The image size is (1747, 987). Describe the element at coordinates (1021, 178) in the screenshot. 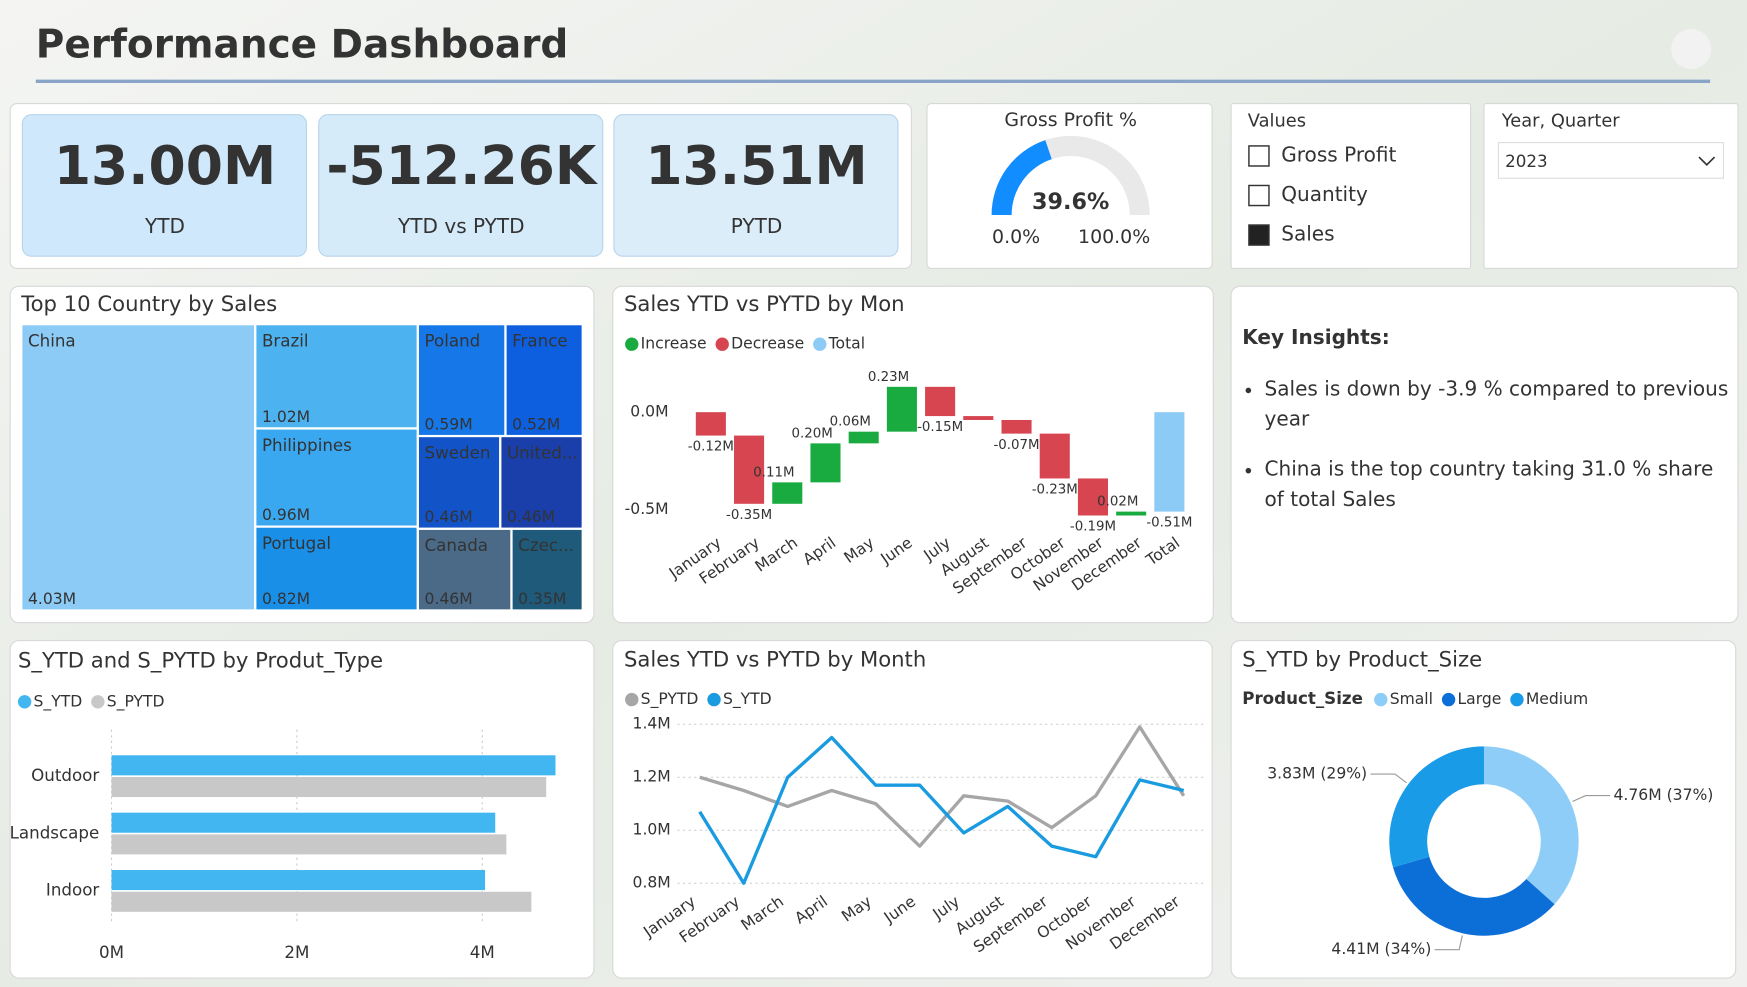

I see `gauge-fill` at that location.